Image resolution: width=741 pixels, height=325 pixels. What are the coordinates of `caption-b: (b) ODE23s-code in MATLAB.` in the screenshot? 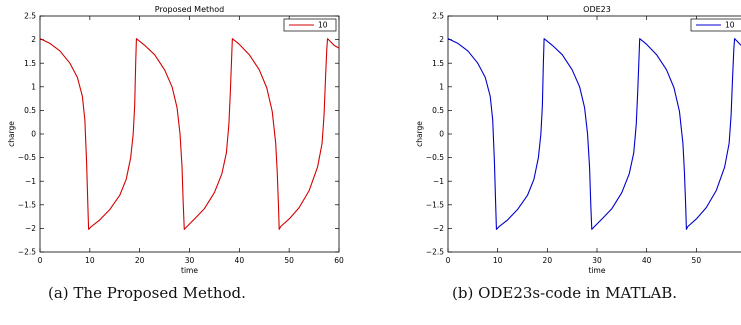 It's located at (565, 293).